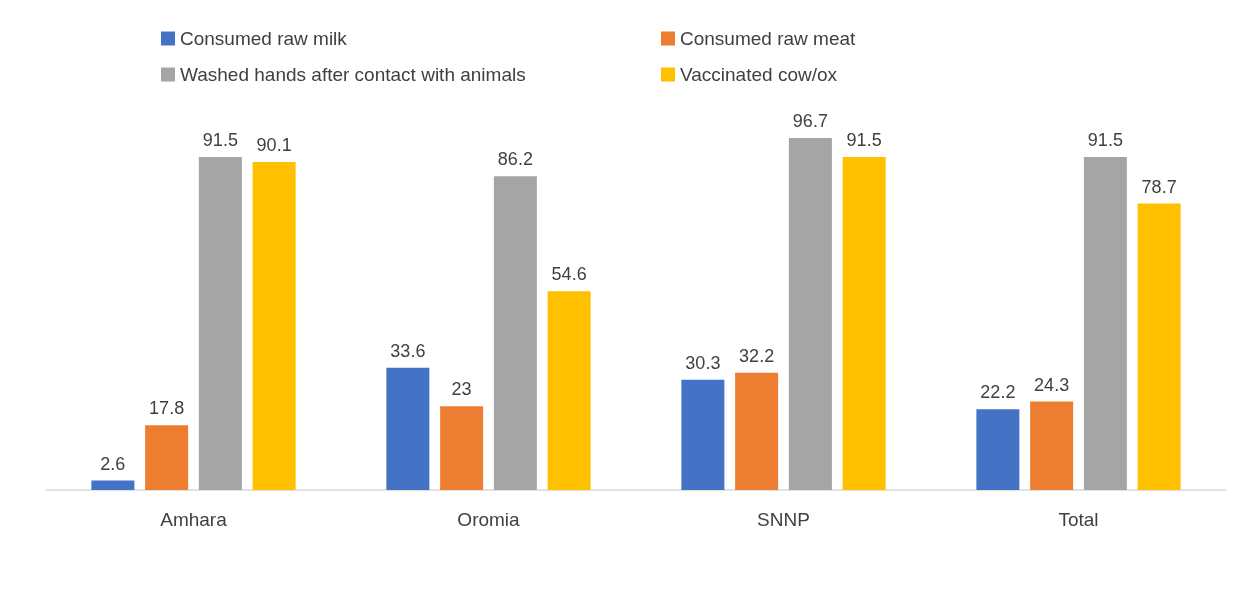 This screenshot has height=616, width=1252. I want to click on data-label: 90.1, so click(274, 145).